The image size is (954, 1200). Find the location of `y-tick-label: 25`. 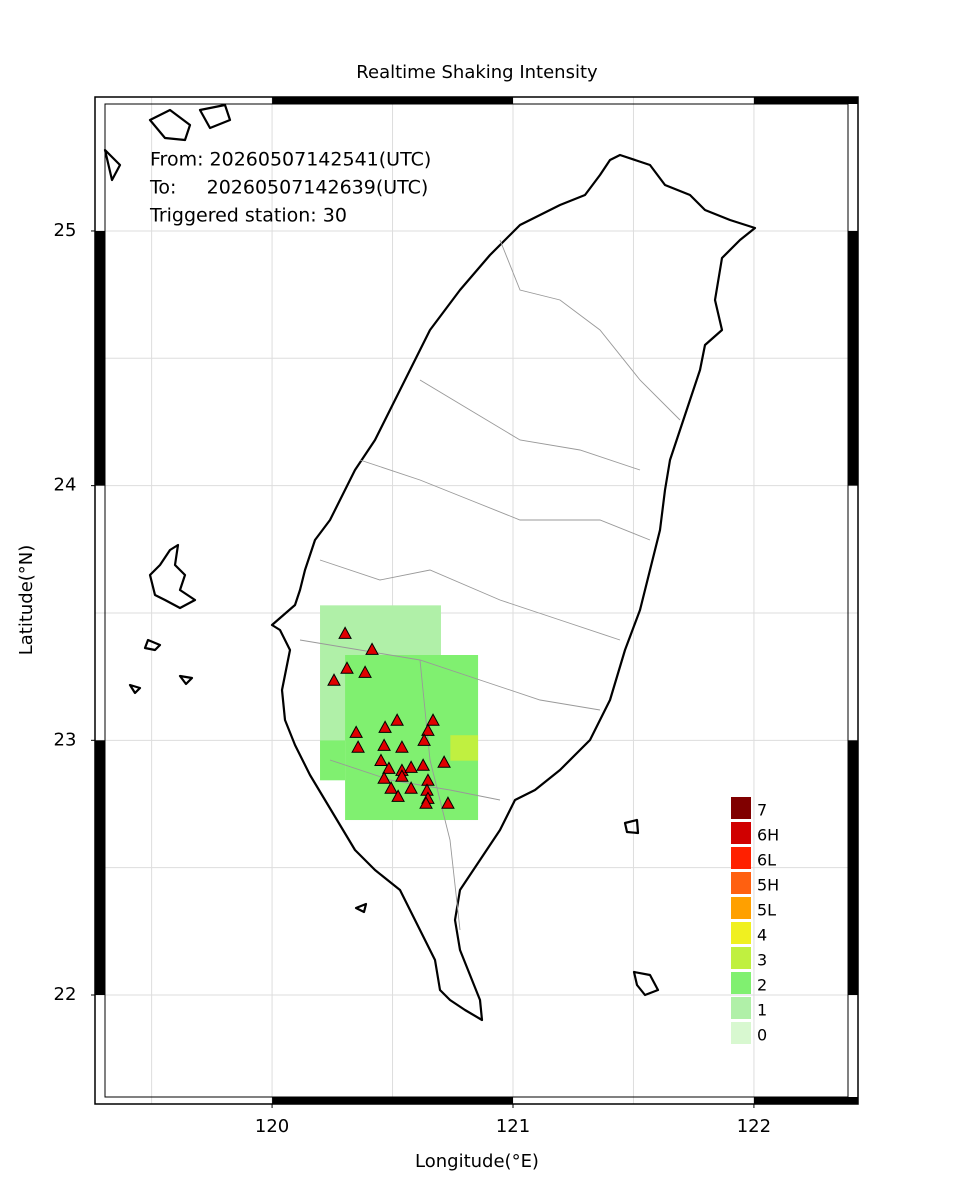

y-tick-label: 25 is located at coordinates (65, 230).